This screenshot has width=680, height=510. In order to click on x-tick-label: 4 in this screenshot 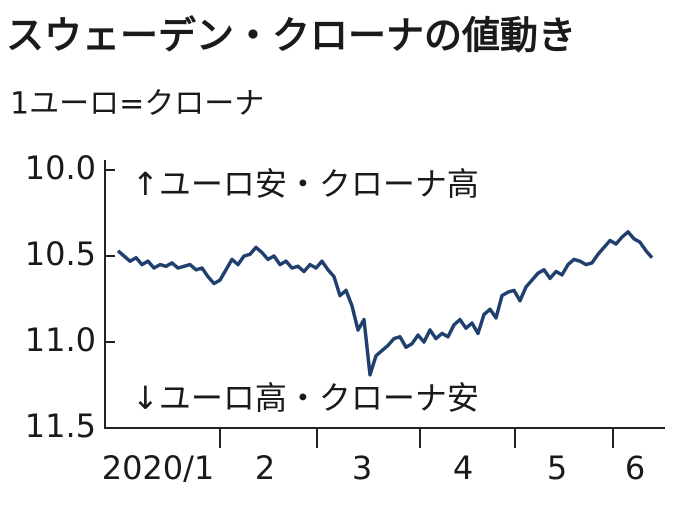, I will do `click(463, 468)`.